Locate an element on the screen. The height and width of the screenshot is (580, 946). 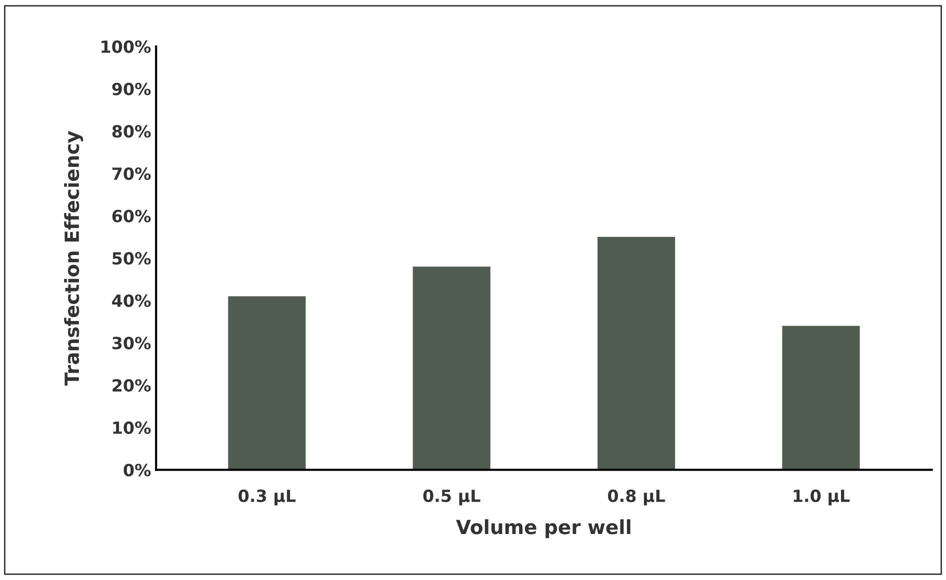
y-tick-label: 80% is located at coordinates (131, 131).